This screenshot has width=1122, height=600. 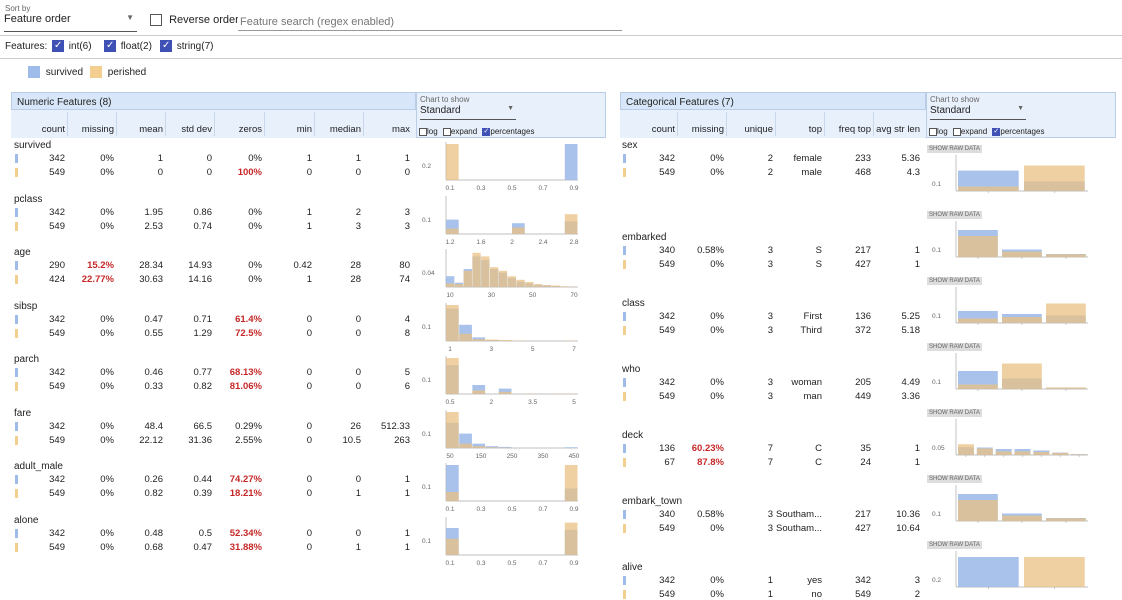 What do you see at coordinates (337, 319) in the screenshot?
I see `numeric-stat-cell: 0` at bounding box center [337, 319].